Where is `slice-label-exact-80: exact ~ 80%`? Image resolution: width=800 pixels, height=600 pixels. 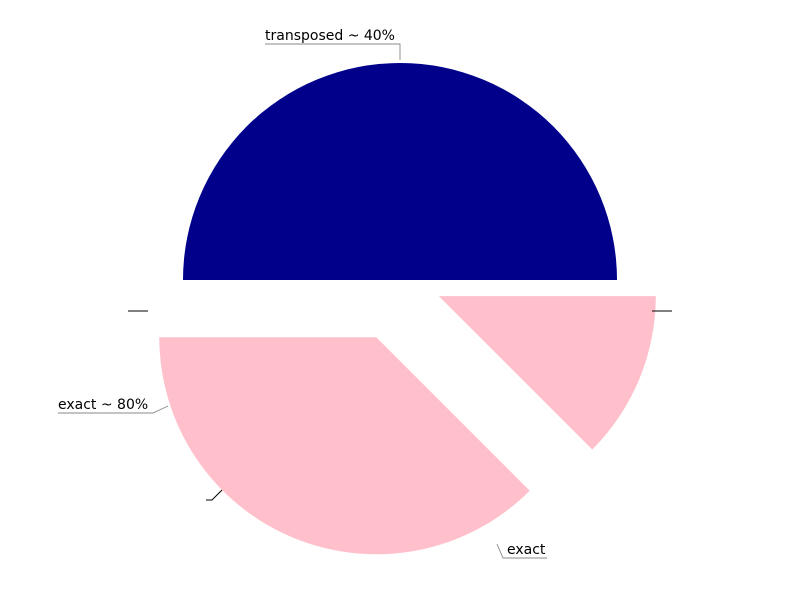
slice-label-exact-80: exact ~ 80% is located at coordinates (103, 405).